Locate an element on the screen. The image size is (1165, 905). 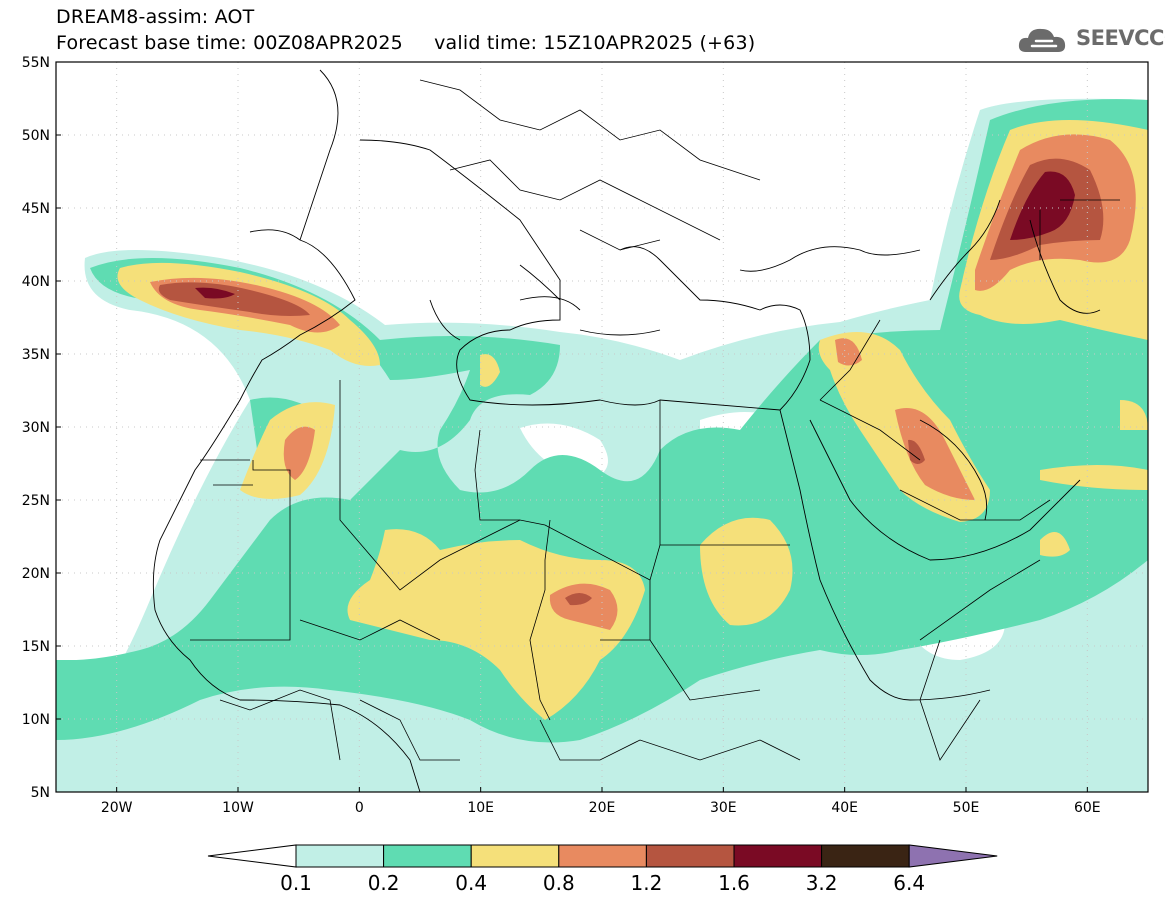
colorbar-label: 0.2 is located at coordinates (384, 883).